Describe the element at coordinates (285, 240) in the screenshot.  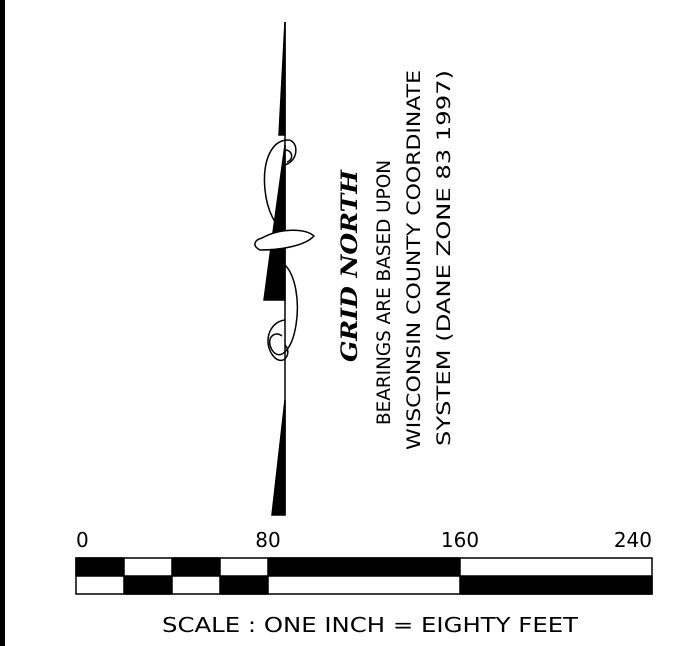
I see `scroll-ribbon` at that location.